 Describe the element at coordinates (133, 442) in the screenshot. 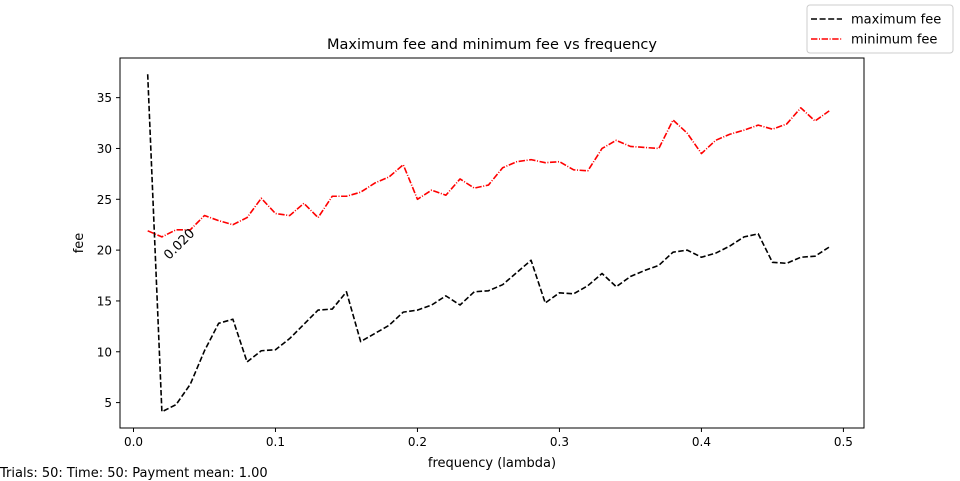

I see `x-tick-label: 0.0` at that location.